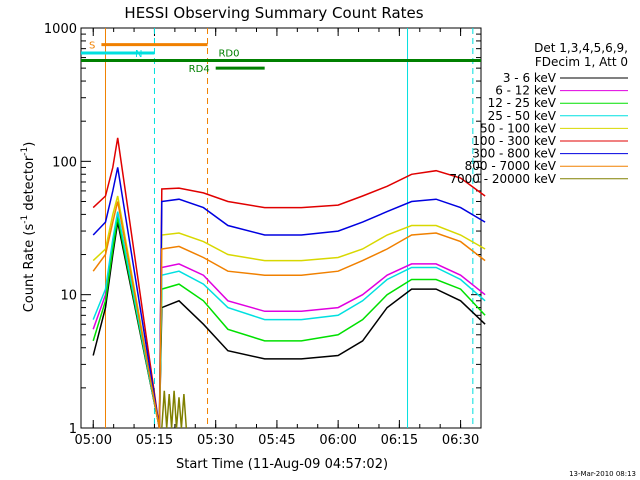 The height and width of the screenshot is (480, 640). What do you see at coordinates (215, 440) in the screenshot?
I see `x-tick-label: 05:30` at bounding box center [215, 440].